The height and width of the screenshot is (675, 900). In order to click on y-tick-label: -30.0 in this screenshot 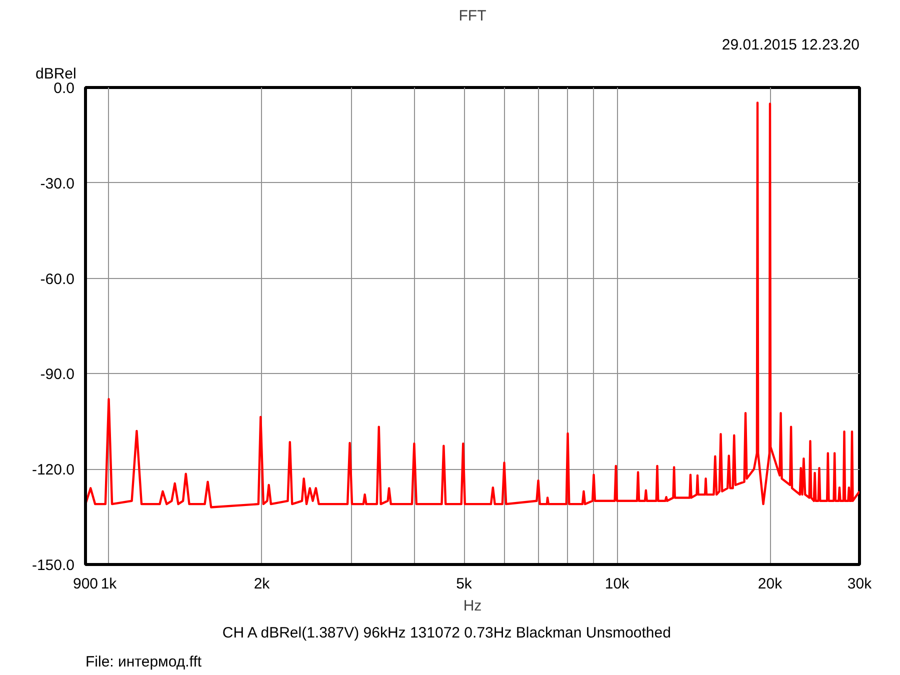, I will do `click(57, 183)`.